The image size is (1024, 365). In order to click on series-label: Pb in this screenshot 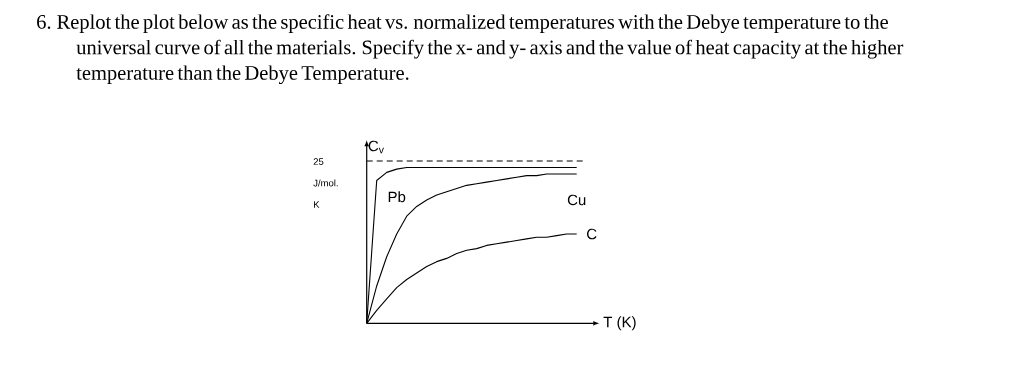, I will do `click(397, 197)`.